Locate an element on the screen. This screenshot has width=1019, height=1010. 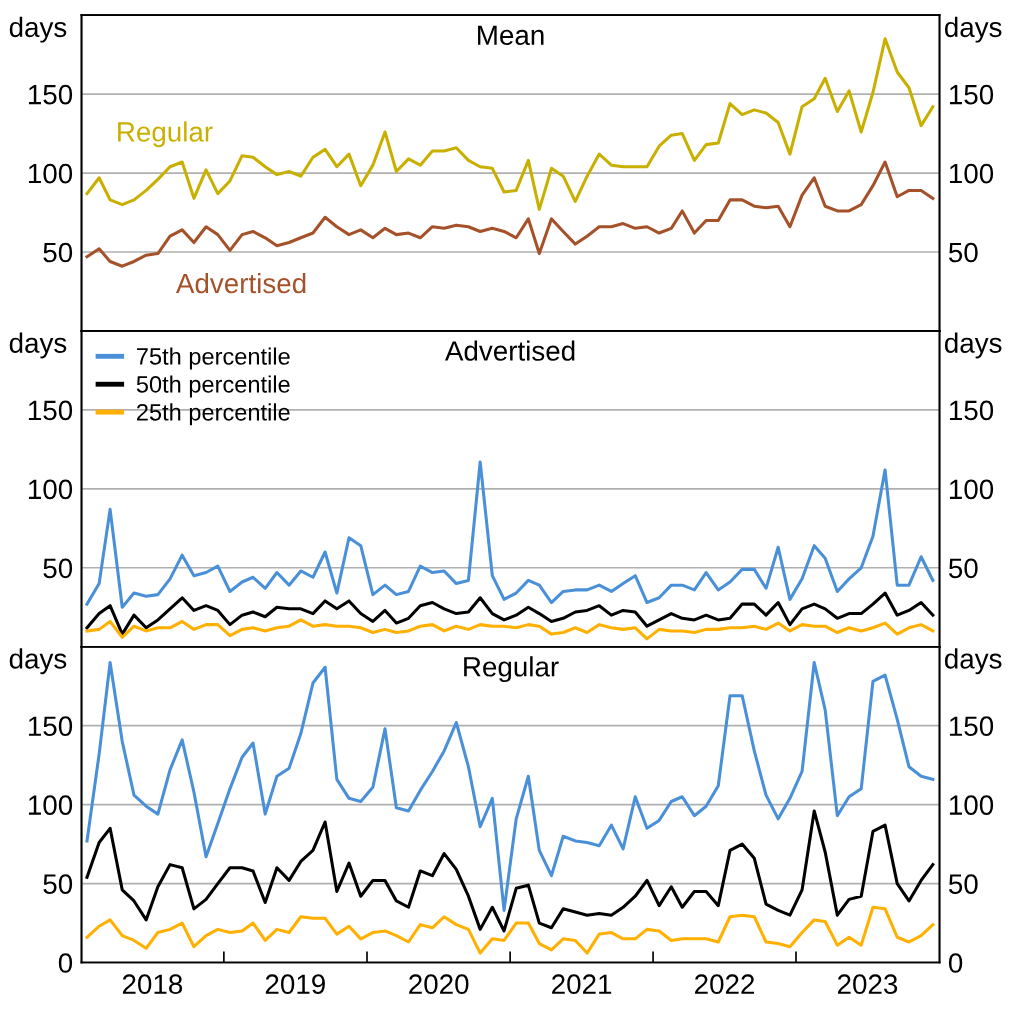
y-tick-label: 0 is located at coordinates (65, 963).